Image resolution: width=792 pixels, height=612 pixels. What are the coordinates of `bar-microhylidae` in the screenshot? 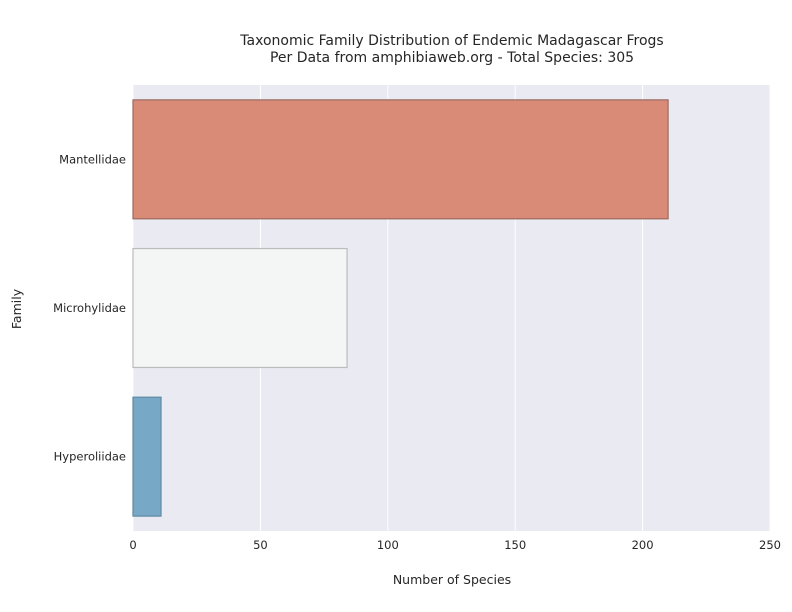 It's located at (240, 308).